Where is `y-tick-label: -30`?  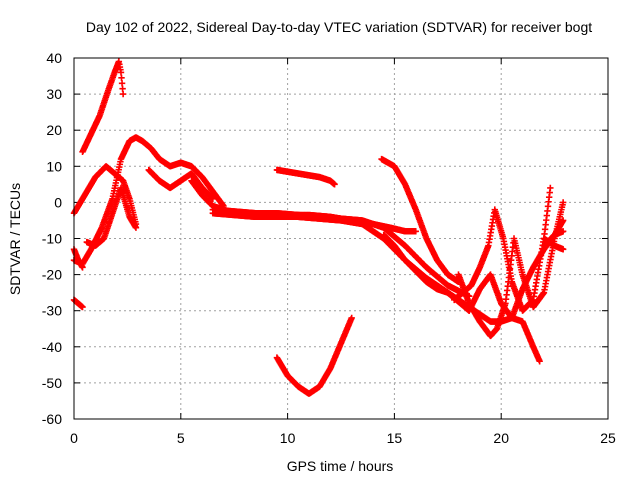 y-tick-label: -30 is located at coordinates (52, 311).